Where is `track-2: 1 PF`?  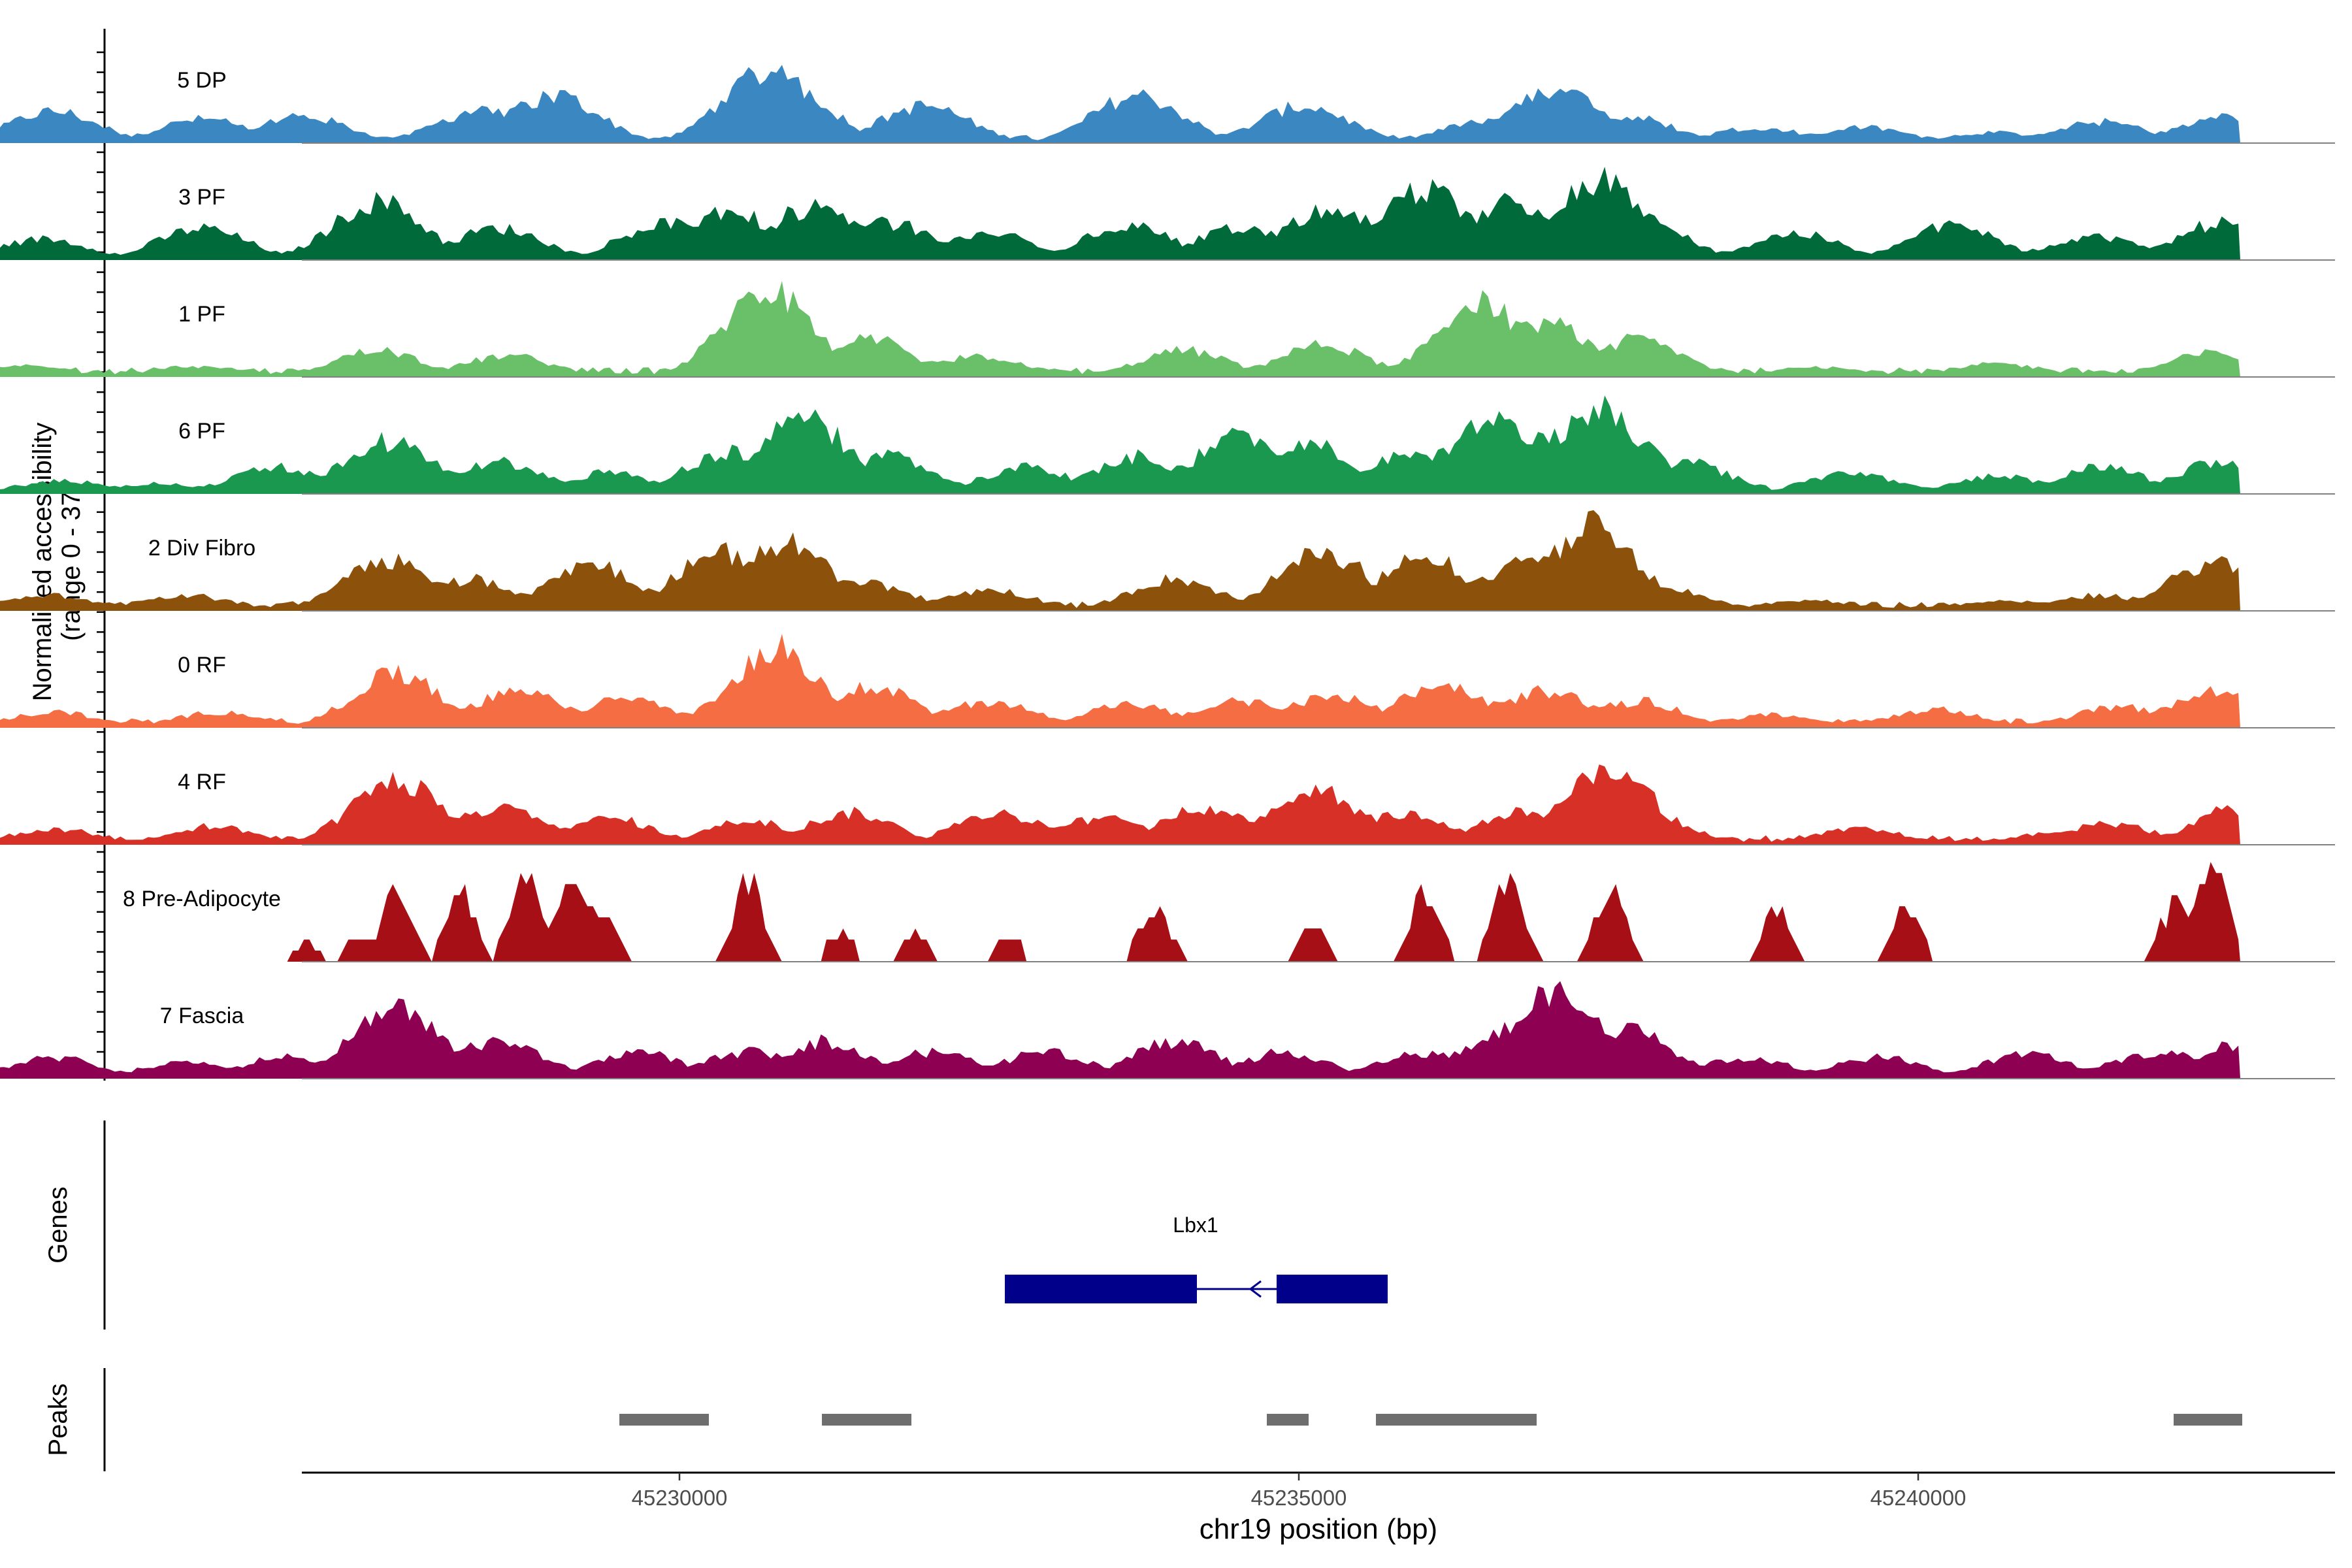
track-2: 1 PF is located at coordinates (1167, 329).